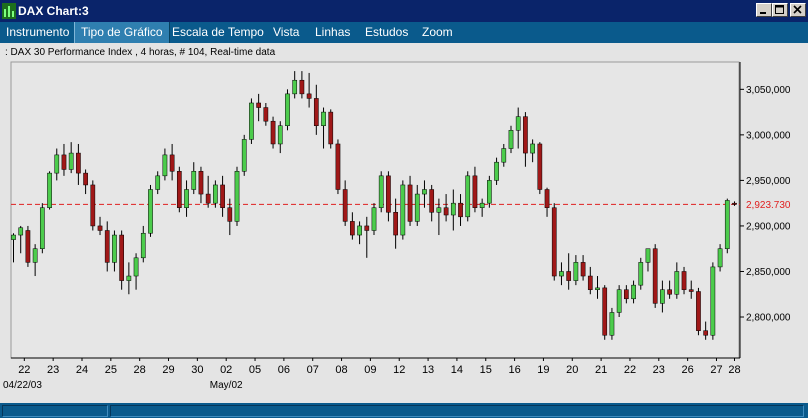  What do you see at coordinates (780, 10) in the screenshot?
I see `maximize-button` at bounding box center [780, 10].